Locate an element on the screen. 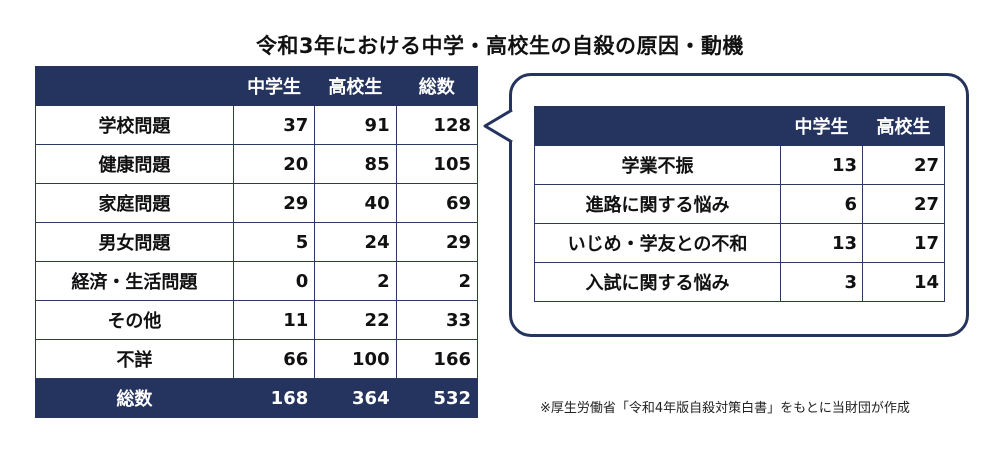  cell-high-school: 100 is located at coordinates (355, 359).